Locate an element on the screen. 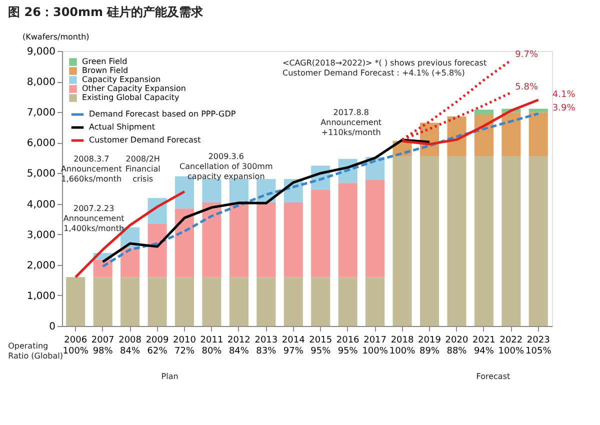  text: Forecast is located at coordinates (493, 376).